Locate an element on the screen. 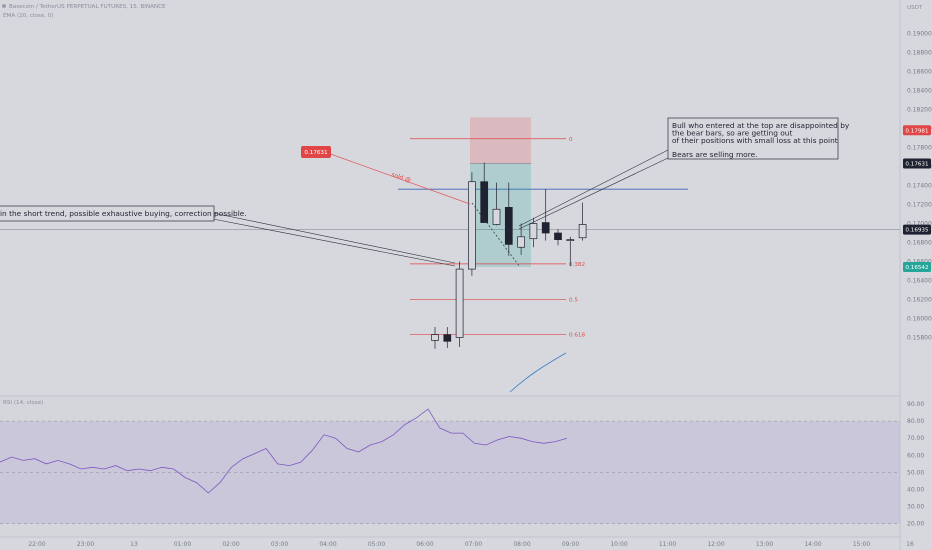  time-tick-label: 22:00 is located at coordinates (36, 544).